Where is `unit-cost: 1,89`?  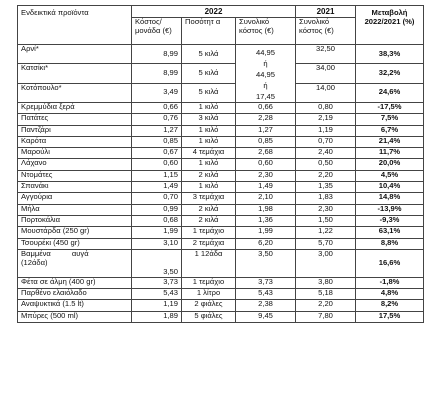 unit-cost: 1,89 is located at coordinates (156, 317).